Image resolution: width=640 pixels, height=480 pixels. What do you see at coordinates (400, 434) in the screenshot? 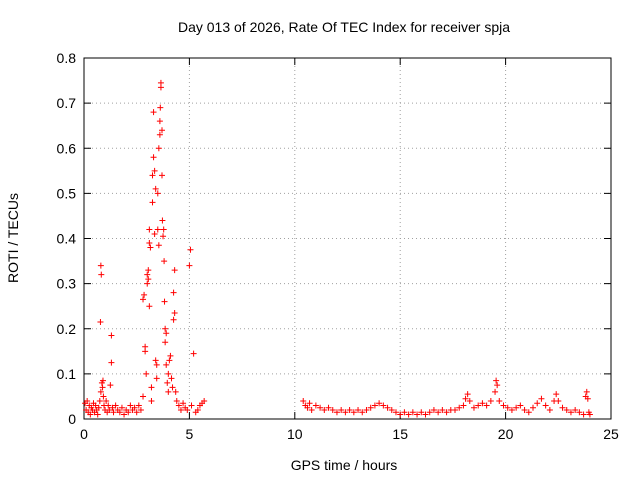
I see `x-tick-label: 15` at bounding box center [400, 434].